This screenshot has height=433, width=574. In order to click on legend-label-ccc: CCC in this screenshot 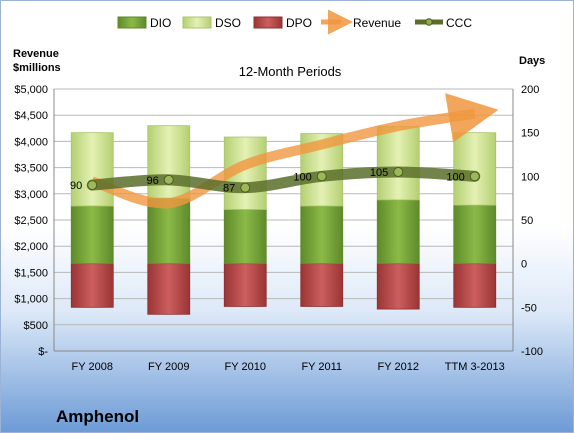, I will do `click(459, 23)`.